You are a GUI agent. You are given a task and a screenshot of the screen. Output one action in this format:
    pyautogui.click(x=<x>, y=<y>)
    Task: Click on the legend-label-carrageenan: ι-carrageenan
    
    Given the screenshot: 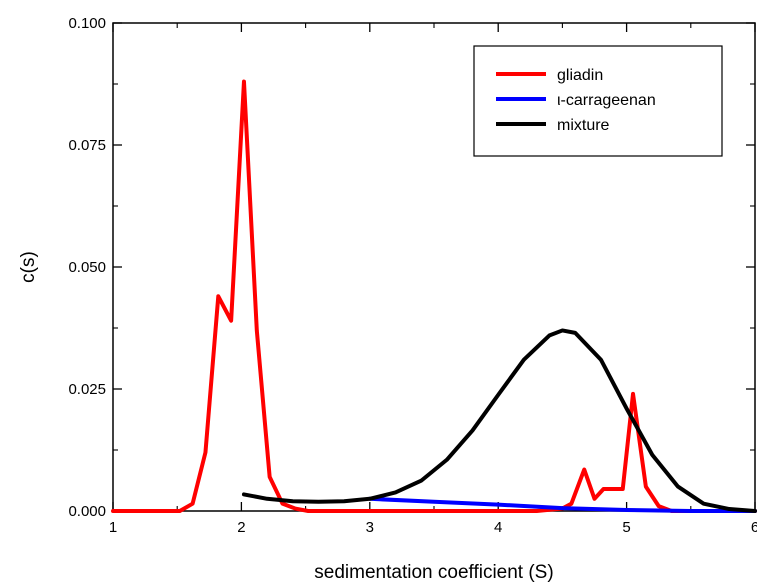 What is the action you would take?
    pyautogui.click(x=606, y=100)
    